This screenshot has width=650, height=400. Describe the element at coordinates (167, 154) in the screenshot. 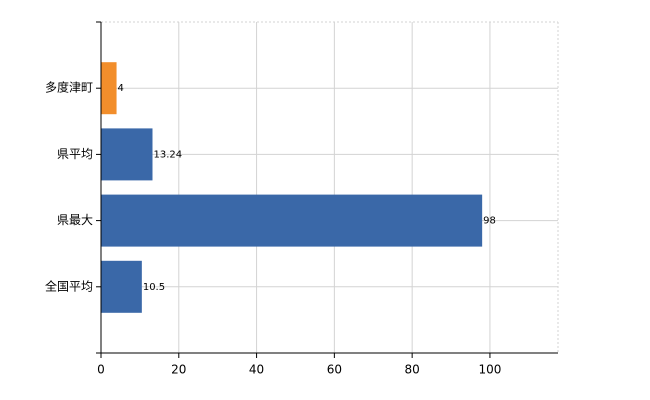

I see `data-label: 13.24` at that location.